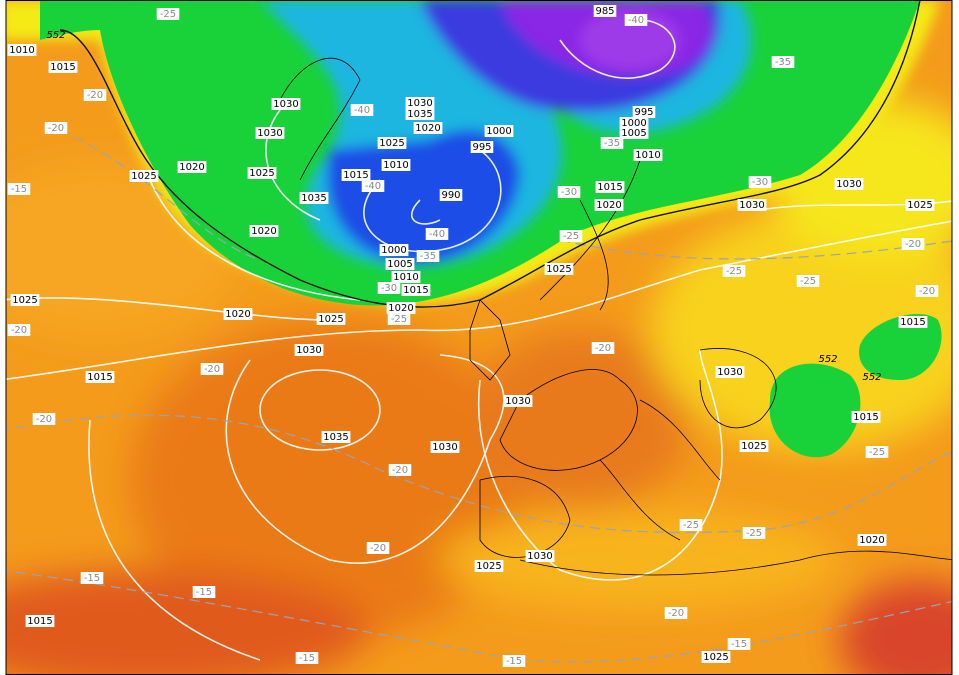 This screenshot has height=675, width=959. Describe the element at coordinates (604, 11) in the screenshot. I see `isobar-label: 985` at that location.